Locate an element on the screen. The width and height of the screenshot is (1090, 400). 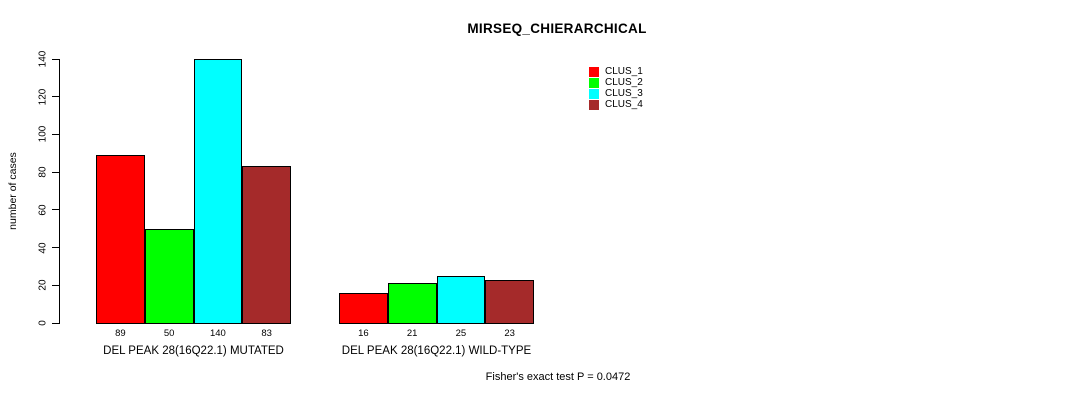
bar-value-label: 89 is located at coordinates (120, 333).